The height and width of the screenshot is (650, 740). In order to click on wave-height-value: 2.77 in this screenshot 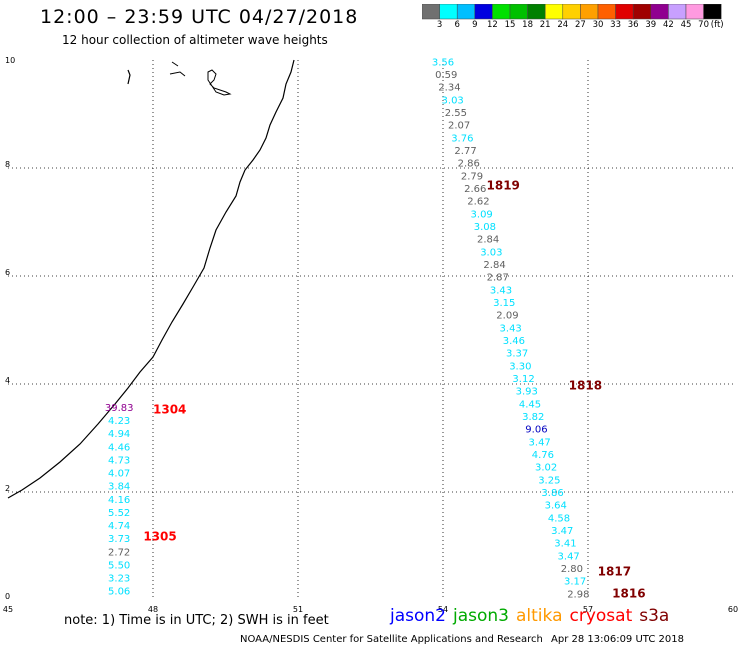, I will do `click(465, 151)`.